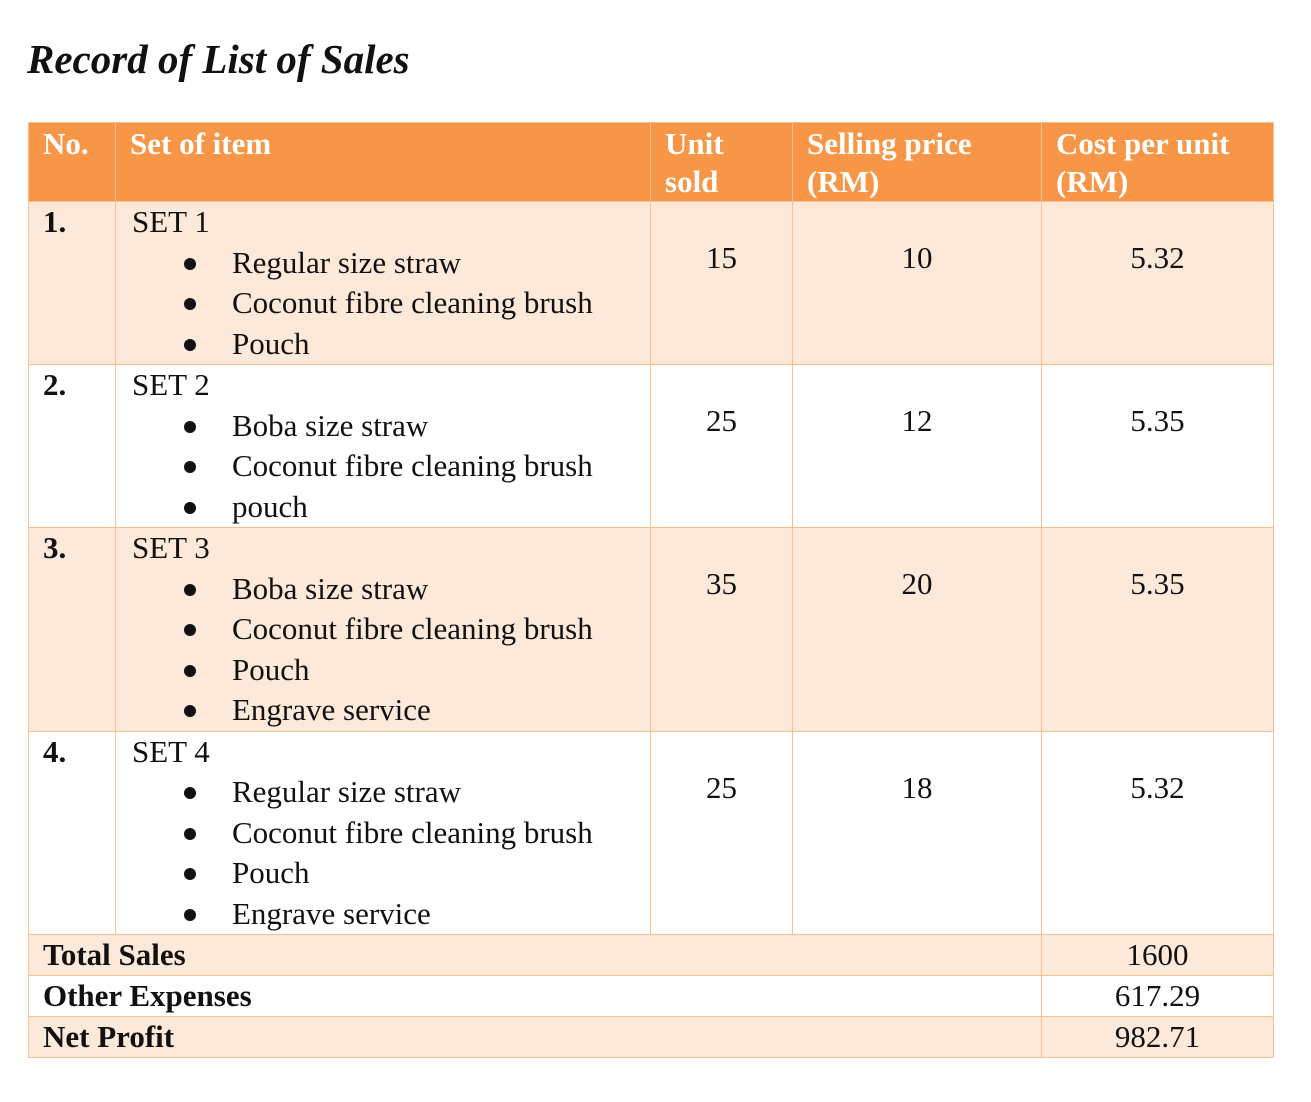 The image size is (1311, 1102). What do you see at coordinates (721, 583) in the screenshot?
I see `value: 35` at bounding box center [721, 583].